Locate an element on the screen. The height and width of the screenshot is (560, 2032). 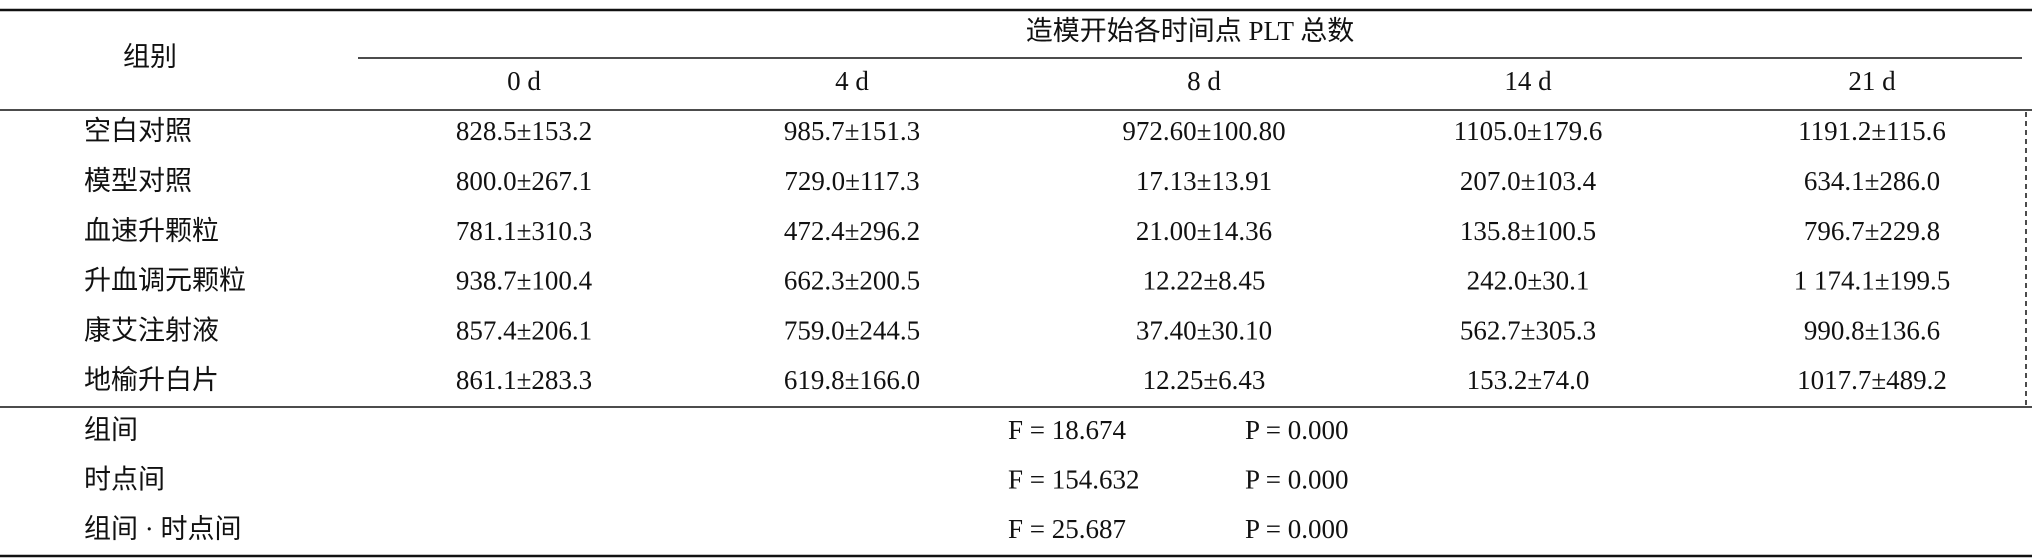
column-header: 8 d is located at coordinates (1204, 81).